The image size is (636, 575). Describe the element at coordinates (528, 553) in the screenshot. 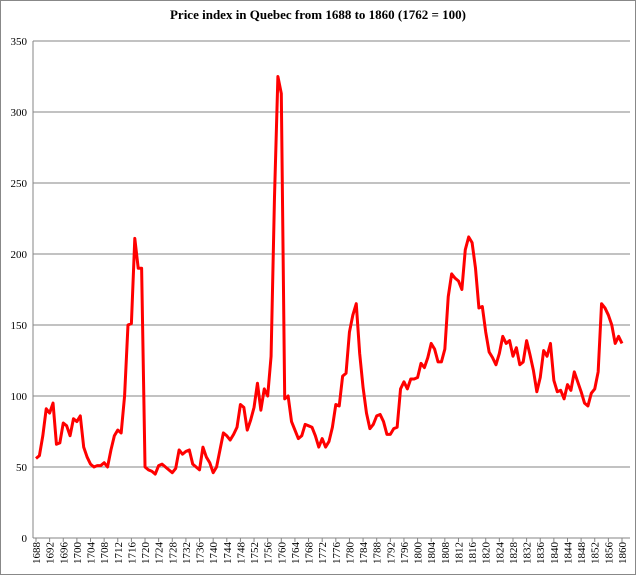

I see `x-tick-label: 1832` at that location.